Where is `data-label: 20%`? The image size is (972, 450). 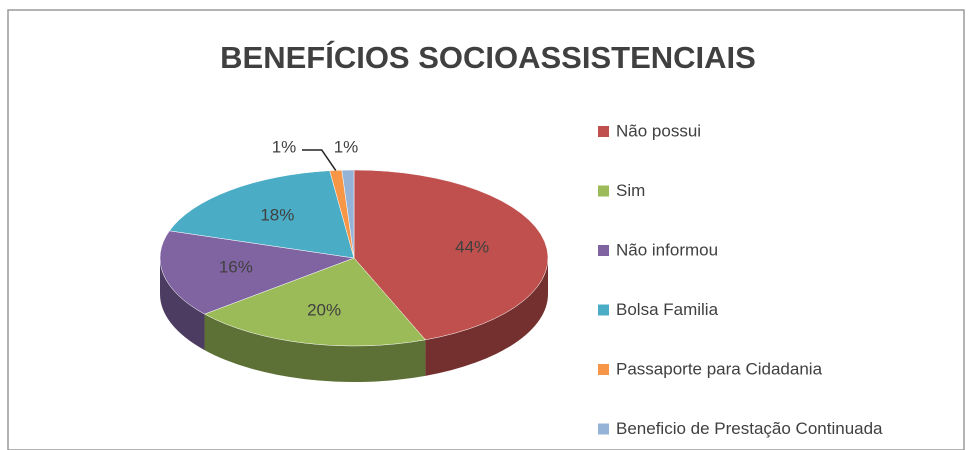
data-label: 20% is located at coordinates (324, 309).